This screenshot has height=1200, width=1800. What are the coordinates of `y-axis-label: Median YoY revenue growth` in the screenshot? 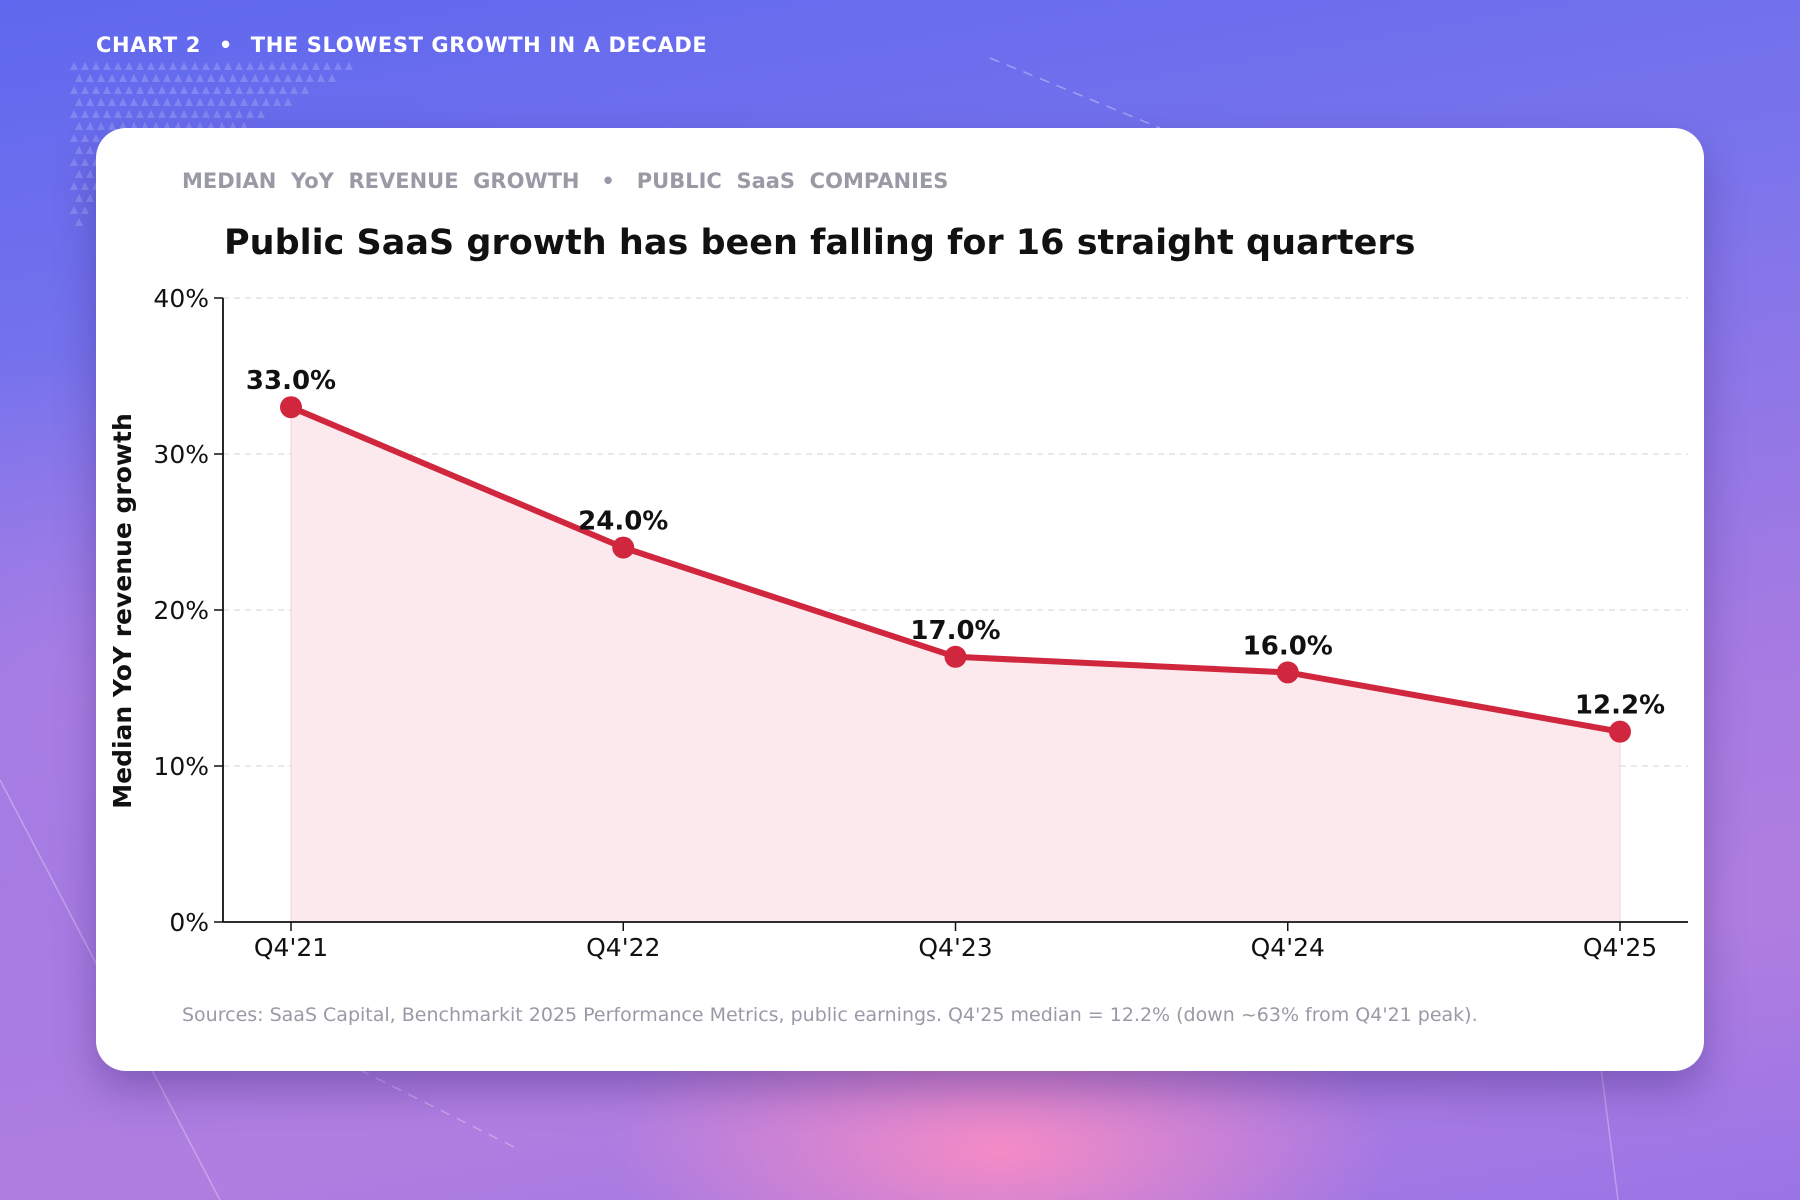 It's located at (122, 611).